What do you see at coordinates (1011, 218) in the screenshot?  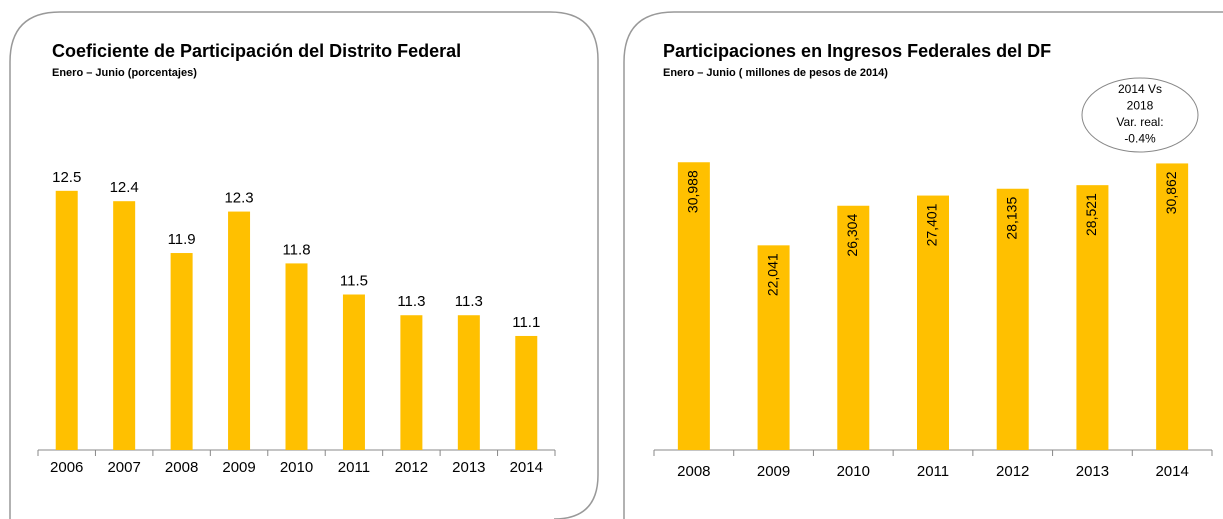 I see `data-label: 28,135` at bounding box center [1011, 218].